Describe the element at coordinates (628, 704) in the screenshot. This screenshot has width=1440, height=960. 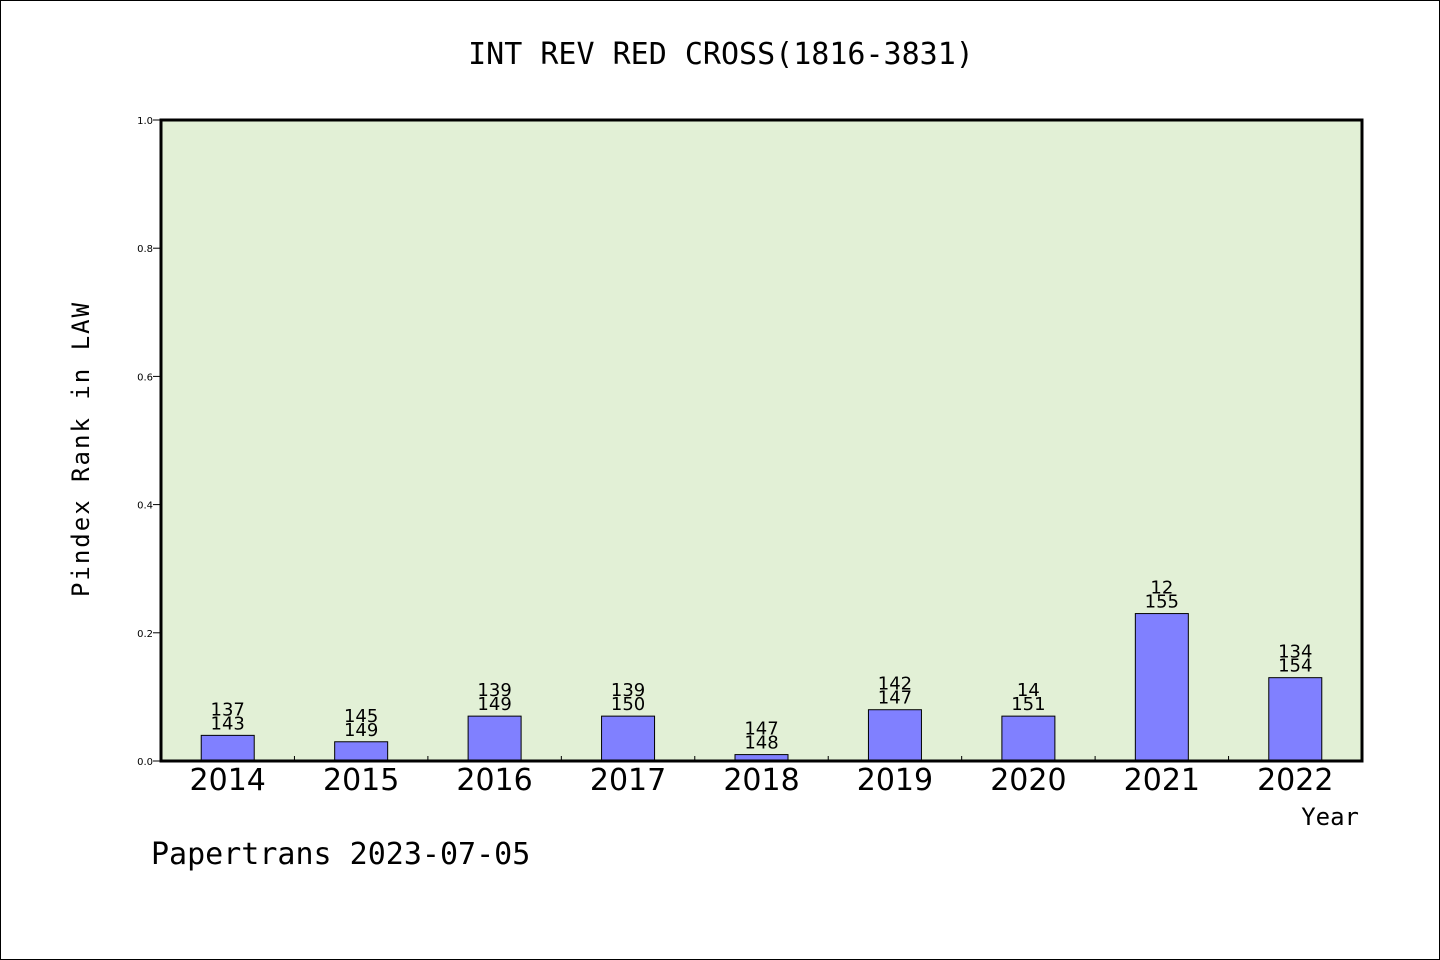
I see `bar-label-bottom: 150` at that location.